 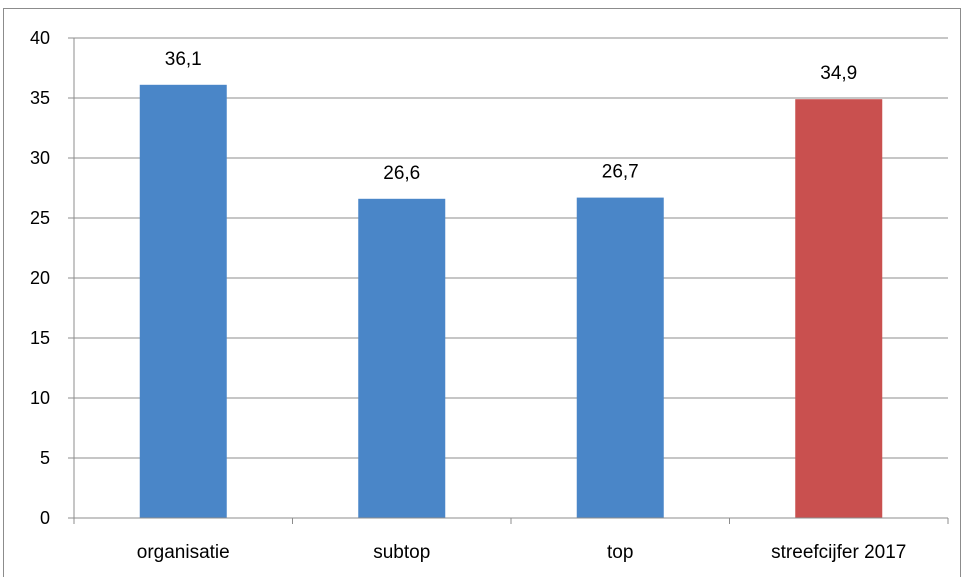 I want to click on y-tick-label-10: 10, so click(x=40, y=398).